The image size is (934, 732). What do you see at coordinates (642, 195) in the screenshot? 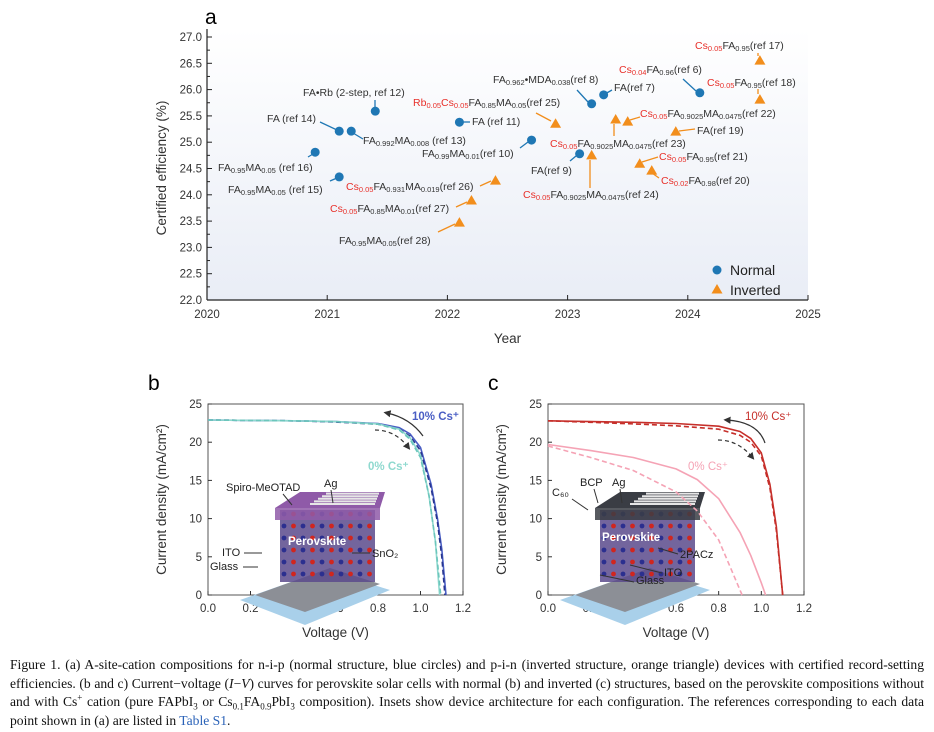
I see `label-text: (ref 24)` at bounding box center [642, 195].